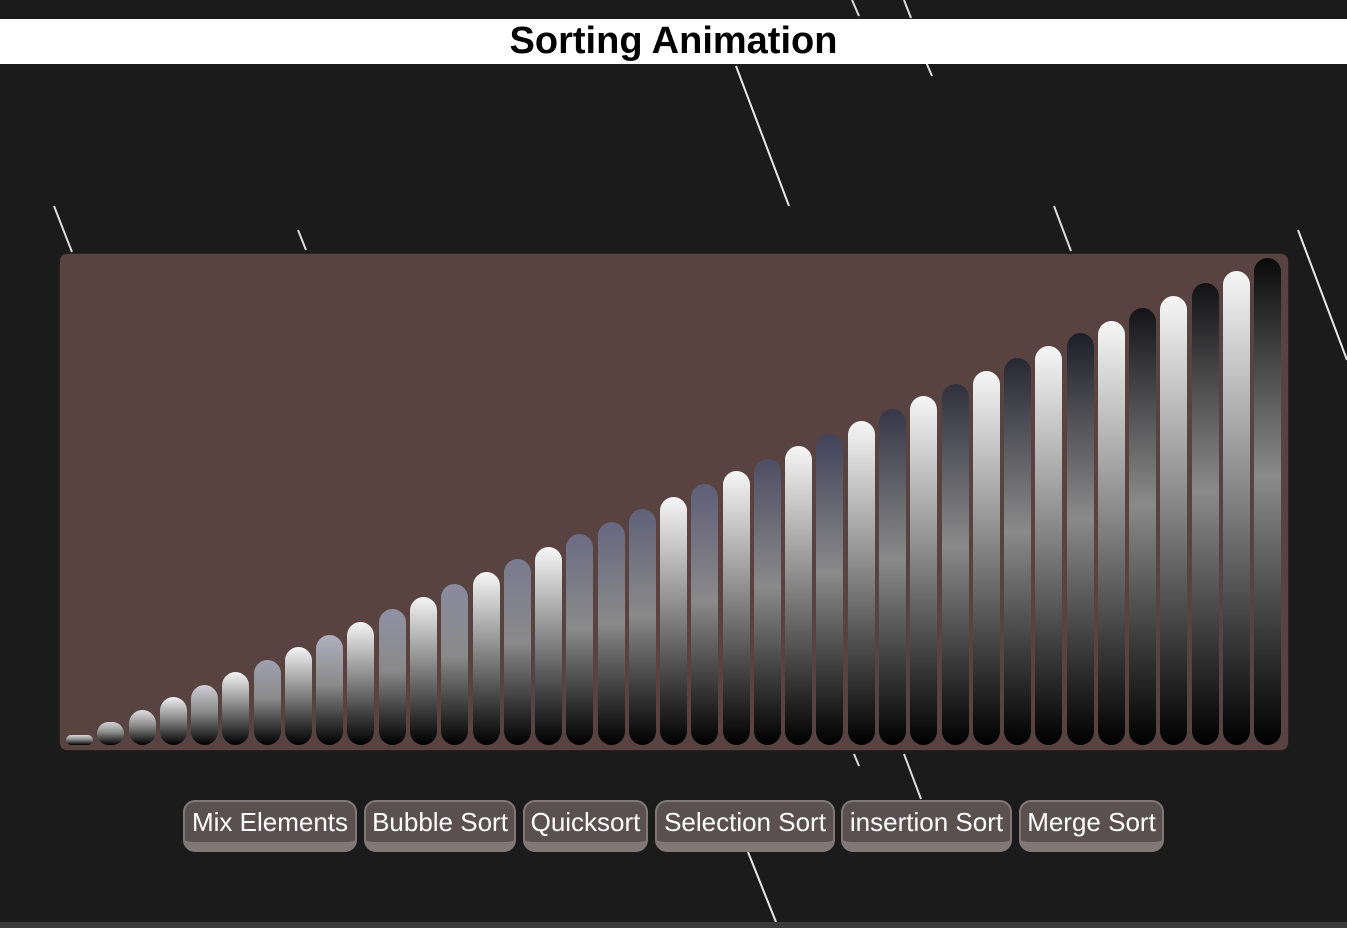 The width and height of the screenshot is (1347, 928). What do you see at coordinates (1091, 826) in the screenshot?
I see `merge-sort-button: Merge Sort` at bounding box center [1091, 826].